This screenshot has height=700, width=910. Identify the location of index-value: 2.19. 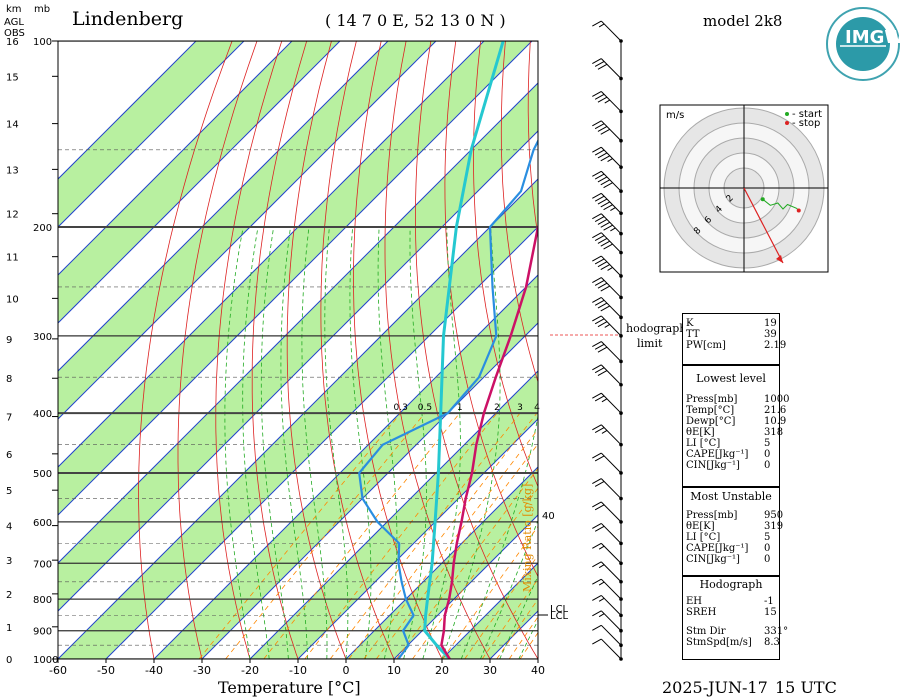
(775, 345).